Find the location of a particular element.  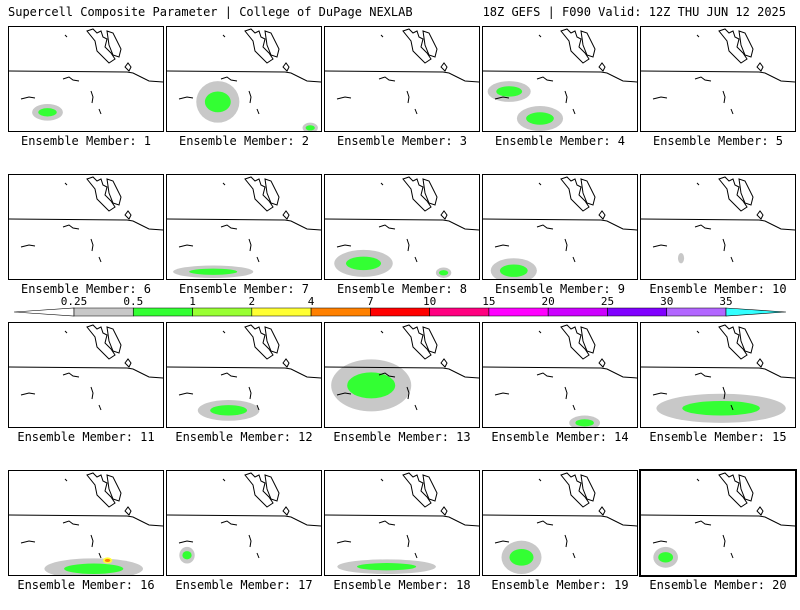

colorbar-tick-label: 25 is located at coordinates (607, 301).